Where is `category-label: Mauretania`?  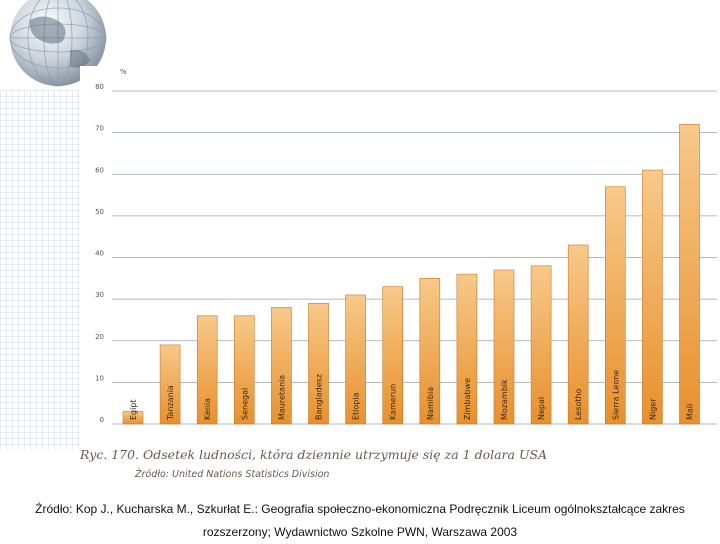 category-label: Mauretania is located at coordinates (281, 397).